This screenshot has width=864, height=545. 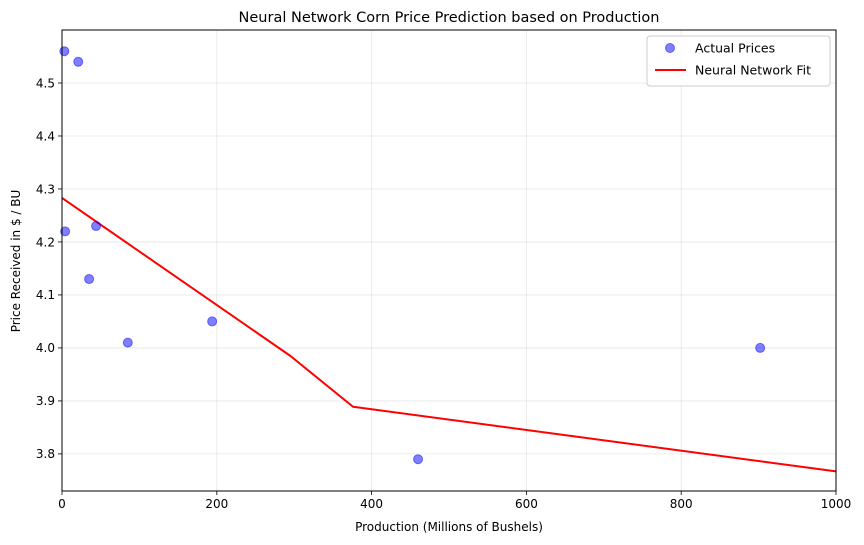 I want to click on y-tick-label: 4.4, so click(x=45, y=136).